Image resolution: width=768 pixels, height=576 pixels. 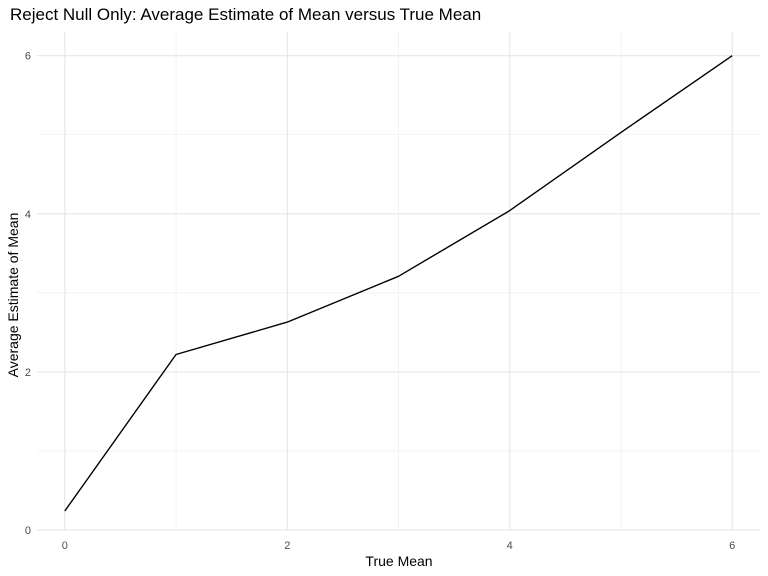 What do you see at coordinates (13, 295) in the screenshot?
I see `y-axis-title: Average Estimate of Mean` at bounding box center [13, 295].